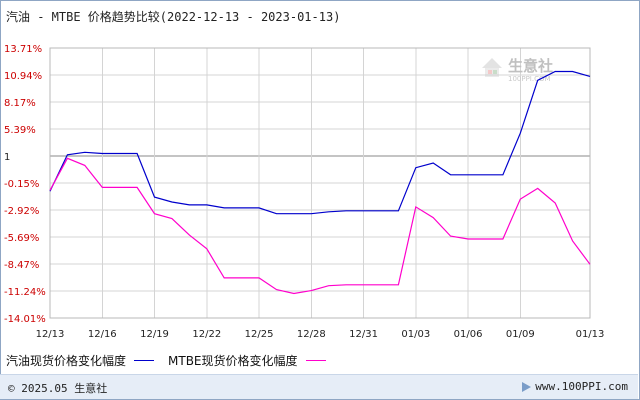 This screenshot has width=640, height=400. Describe the element at coordinates (21, 238) in the screenshot. I see `y-tick-label: -5.69%` at that location.